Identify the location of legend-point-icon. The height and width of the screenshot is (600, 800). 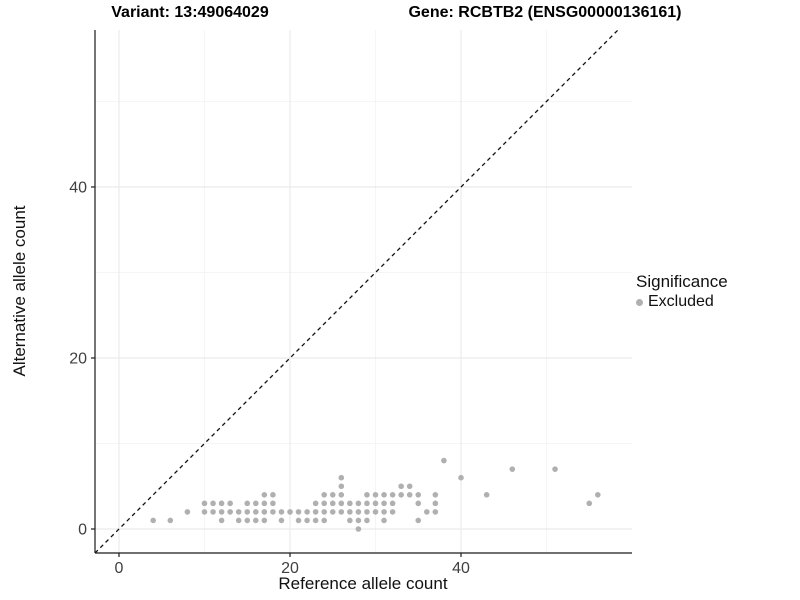
(639, 302).